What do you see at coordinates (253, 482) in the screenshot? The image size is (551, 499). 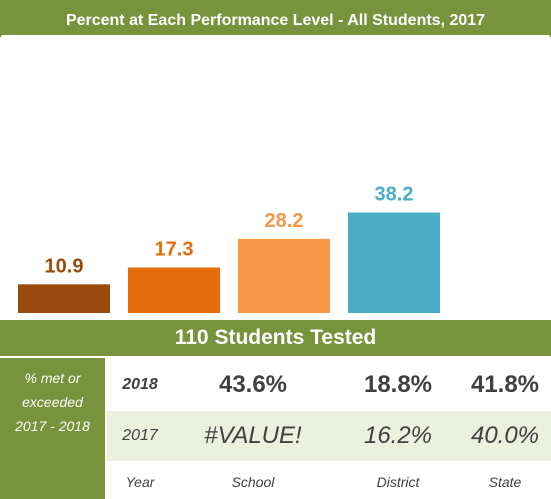 I see `column-label: School` at bounding box center [253, 482].